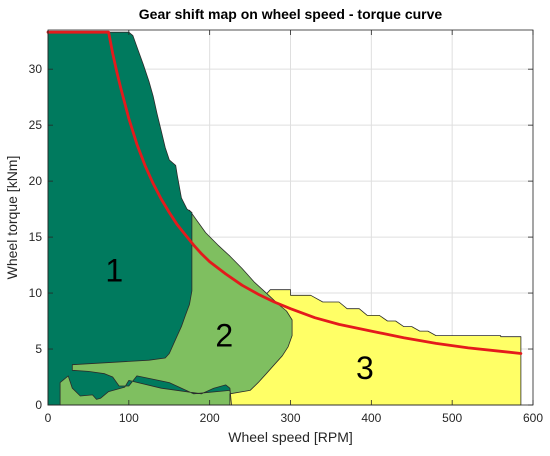 Image resolution: width=550 pixels, height=456 pixels. What do you see at coordinates (48, 418) in the screenshot?
I see `x-tick-label: 0` at bounding box center [48, 418].